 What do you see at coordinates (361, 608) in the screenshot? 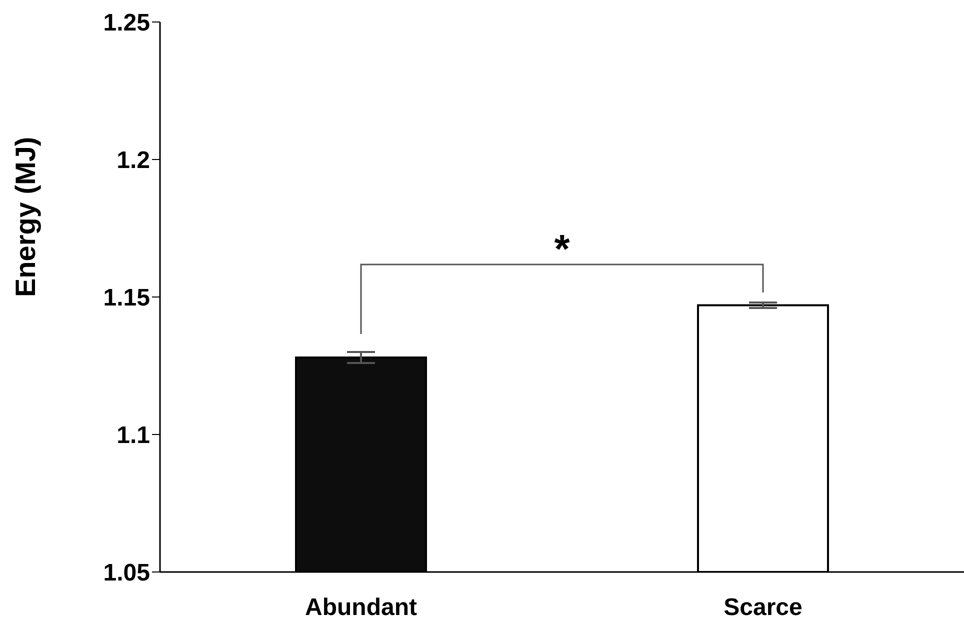
I see `x-tick-label: Abundant` at bounding box center [361, 608].